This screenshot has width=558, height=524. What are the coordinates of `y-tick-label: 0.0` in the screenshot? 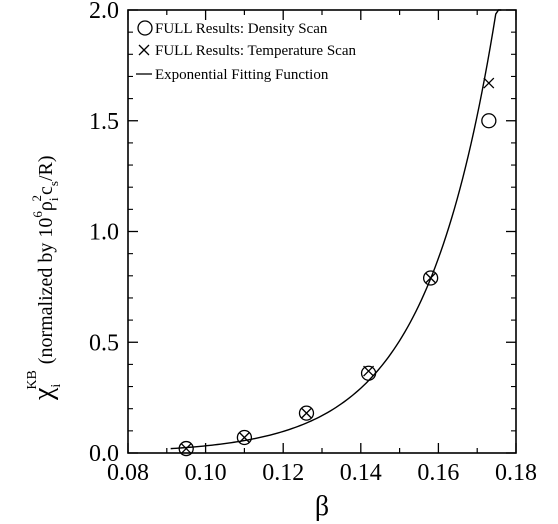 It's located at (104, 454).